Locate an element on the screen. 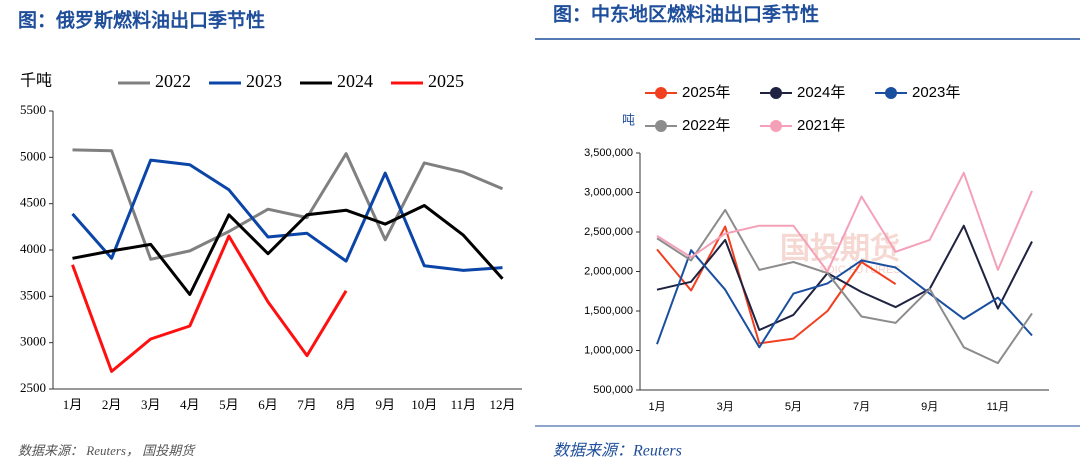 The height and width of the screenshot is (470, 1080). legend-label: 2022 is located at coordinates (173, 81).